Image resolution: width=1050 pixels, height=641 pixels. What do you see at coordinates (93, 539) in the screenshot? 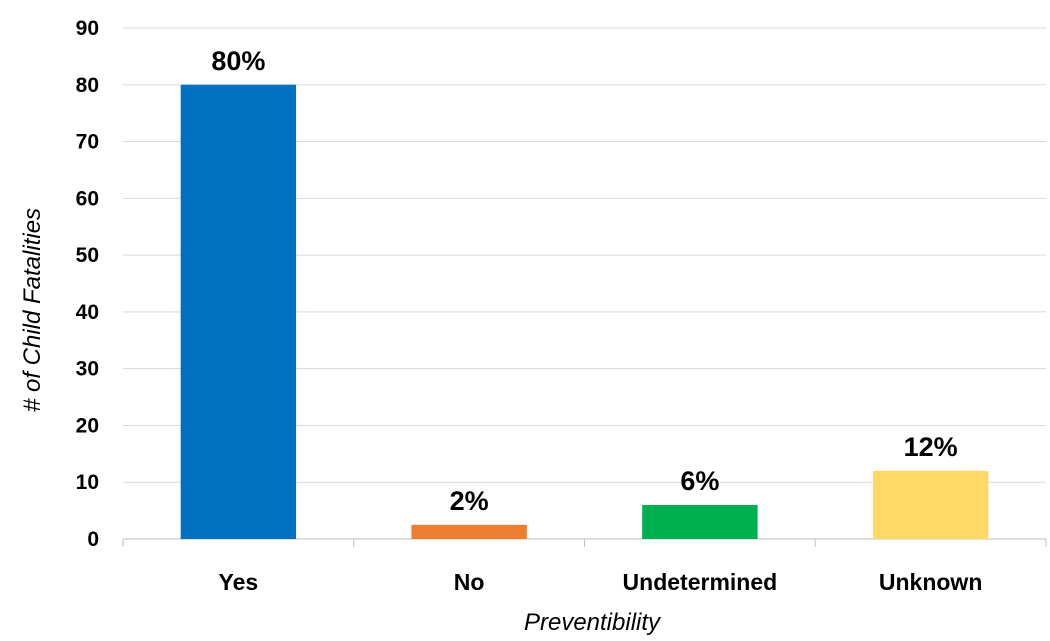
I see `y-tick-label: 0` at bounding box center [93, 539].